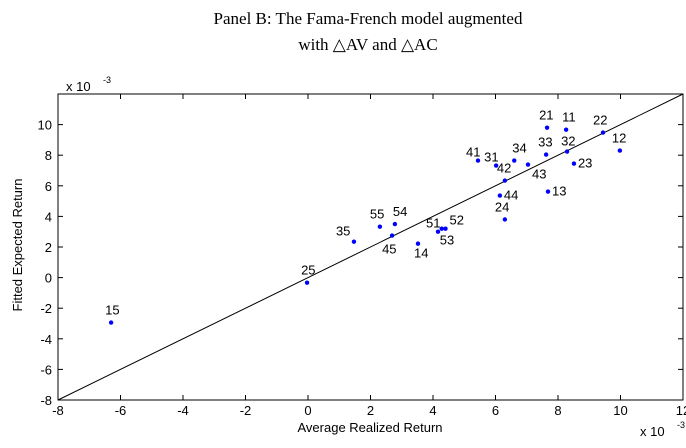 The image size is (686, 448). I want to click on point-label: 13, so click(559, 191).